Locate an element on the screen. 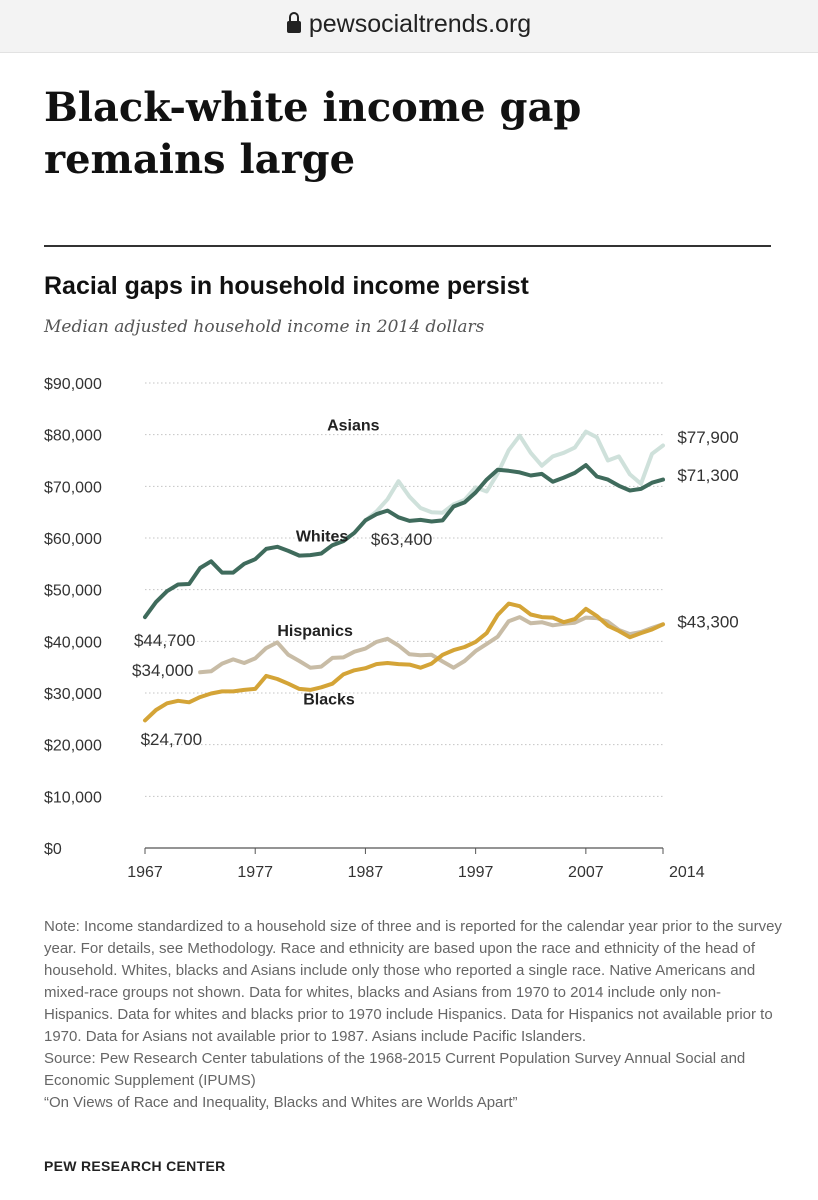  annotation-whites-1987: $63,400 is located at coordinates (401, 539).